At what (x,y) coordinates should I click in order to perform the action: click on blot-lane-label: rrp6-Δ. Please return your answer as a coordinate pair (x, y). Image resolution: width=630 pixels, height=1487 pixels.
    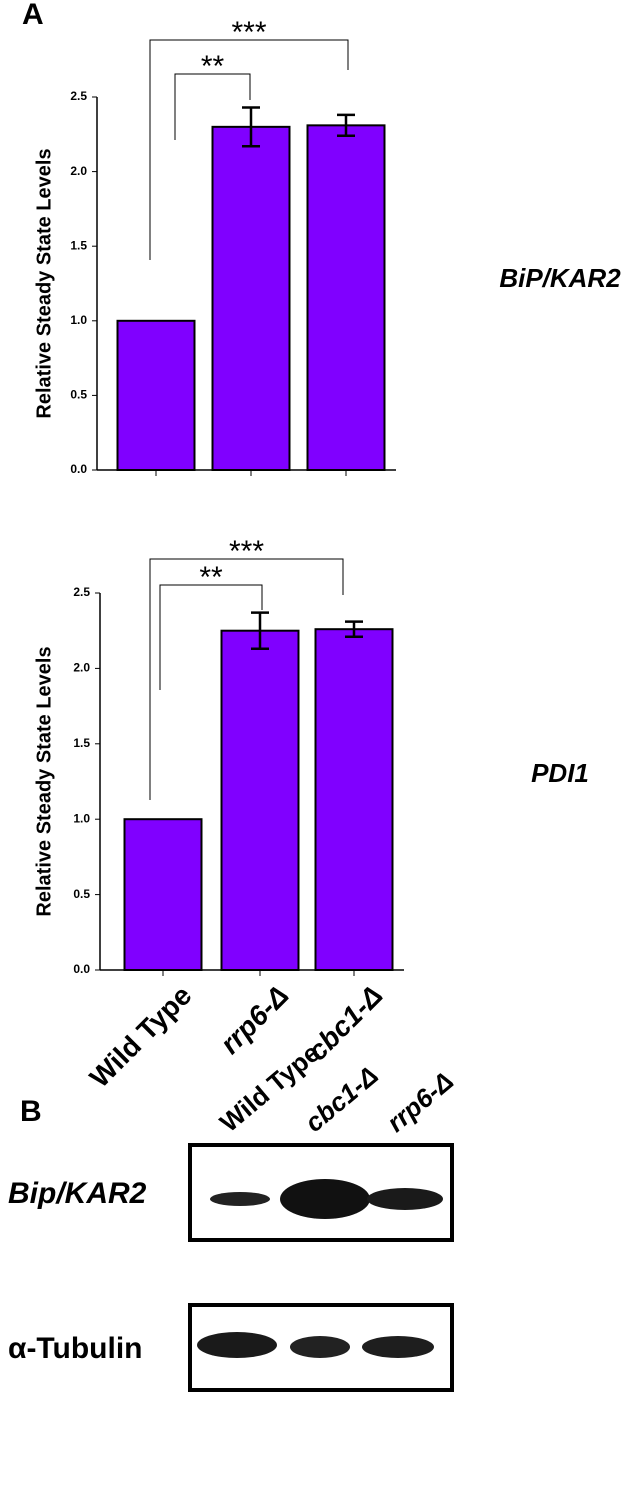
    Looking at the image, I should click on (420, 1102).